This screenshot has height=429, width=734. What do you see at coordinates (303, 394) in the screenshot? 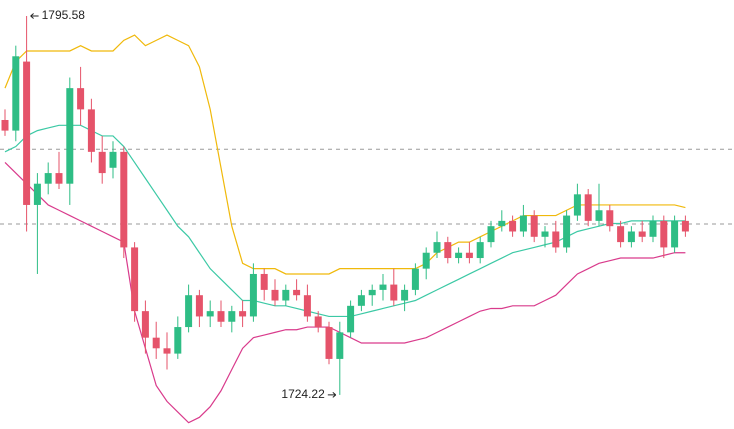
I see `low-label: 1724.22` at bounding box center [303, 394].